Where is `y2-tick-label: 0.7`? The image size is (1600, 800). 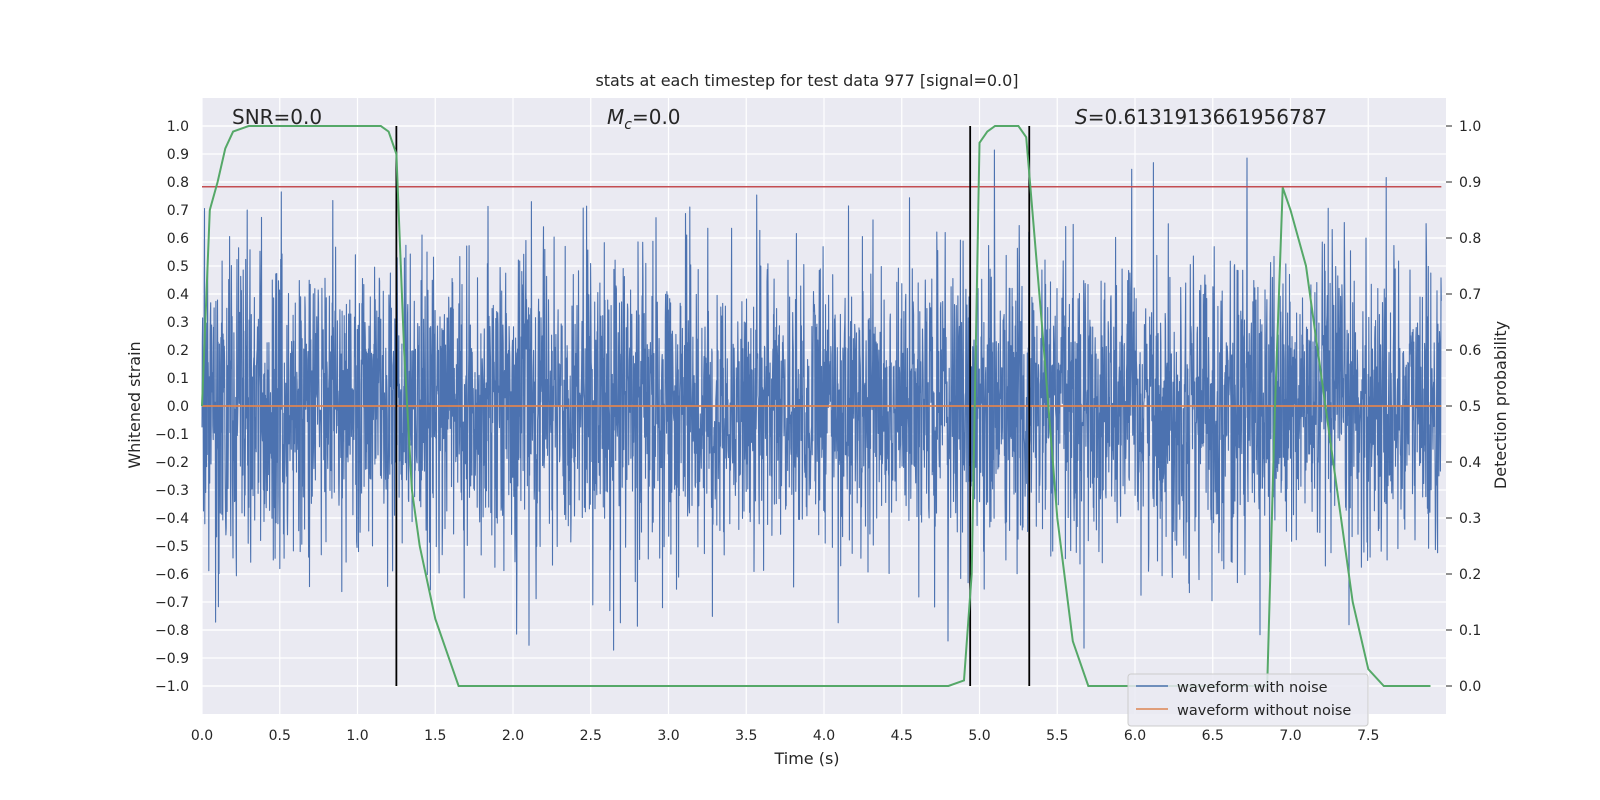 y2-tick-label: 0.7 is located at coordinates (1470, 295).